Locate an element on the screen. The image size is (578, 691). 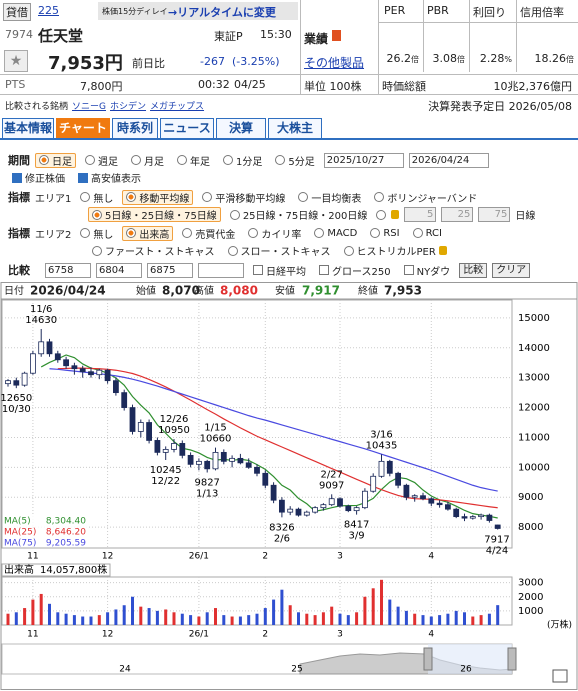
radio-label: 月足 is located at coordinates (154, 162).